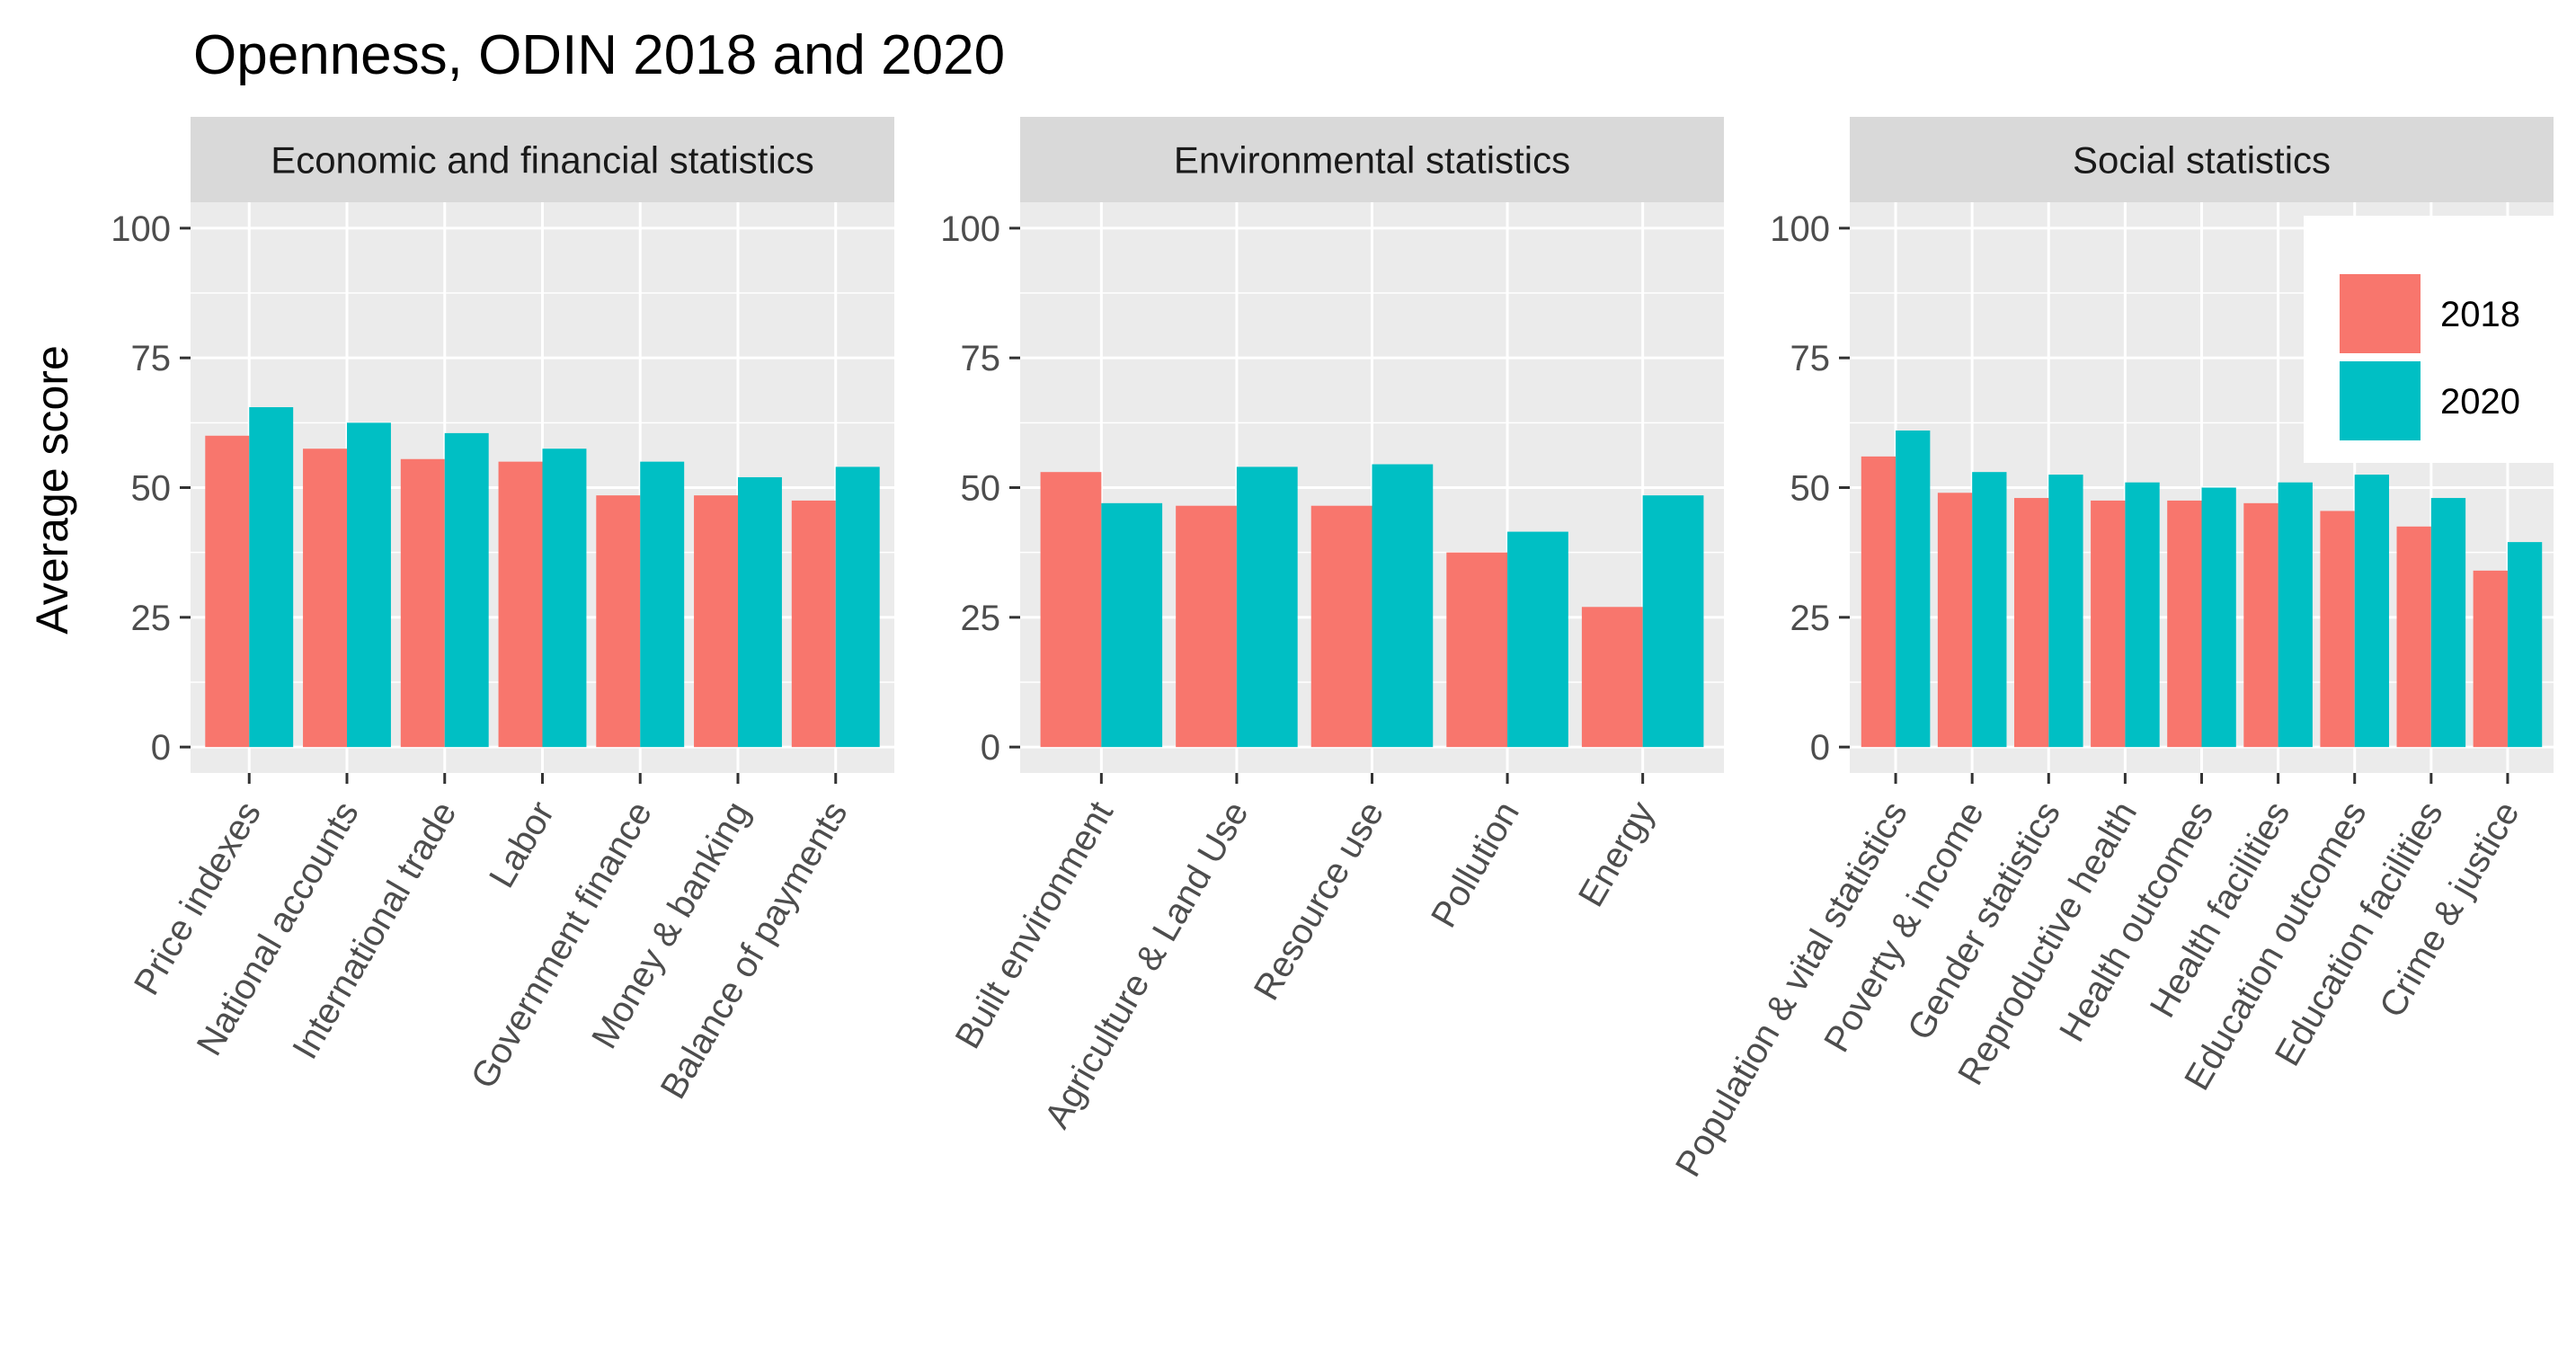 Image resolution: width=2576 pixels, height=1359 pixels. What do you see at coordinates (564, 598) in the screenshot?
I see `bar-2020-labor` at bounding box center [564, 598].